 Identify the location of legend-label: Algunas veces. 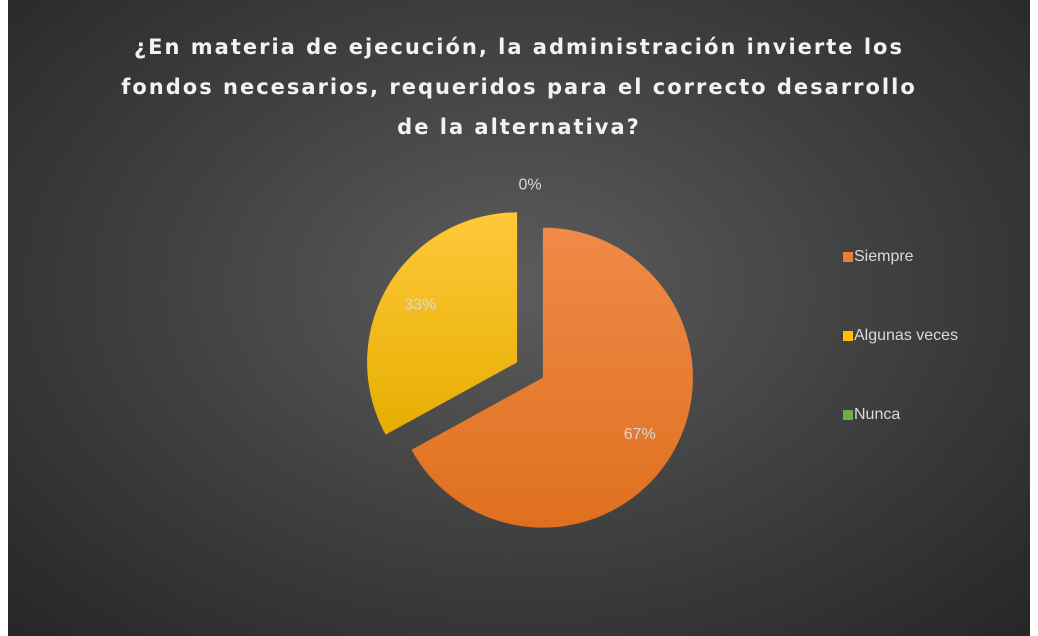
(906, 335).